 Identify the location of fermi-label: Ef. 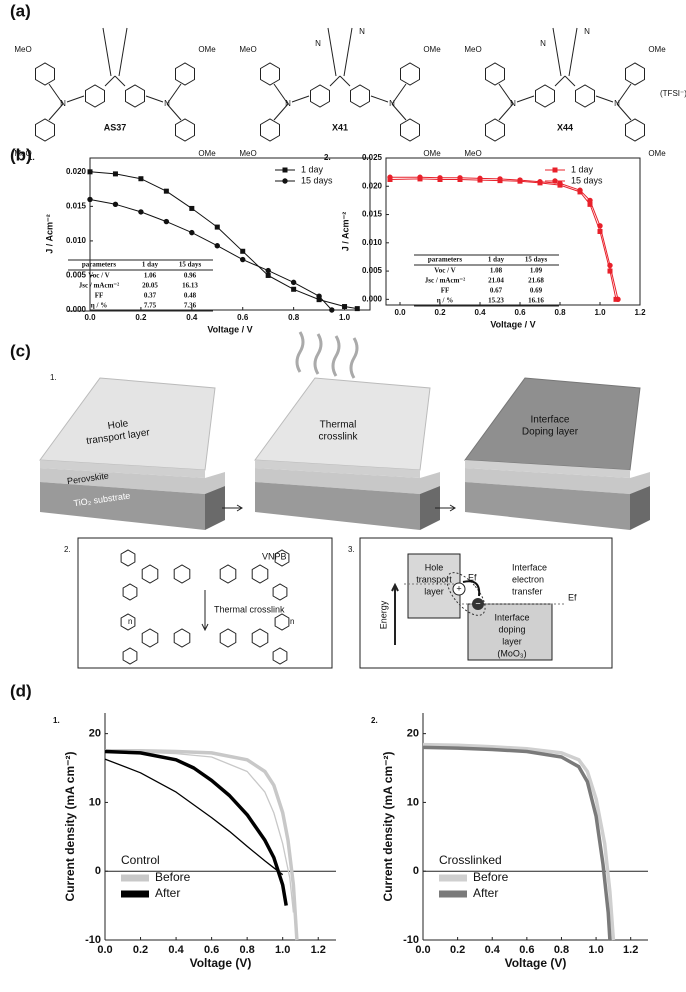
(472, 577).